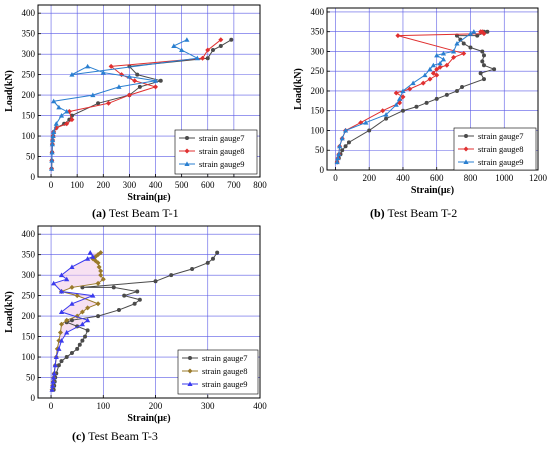  I want to click on y-tick-label: 50, so click(320, 150).